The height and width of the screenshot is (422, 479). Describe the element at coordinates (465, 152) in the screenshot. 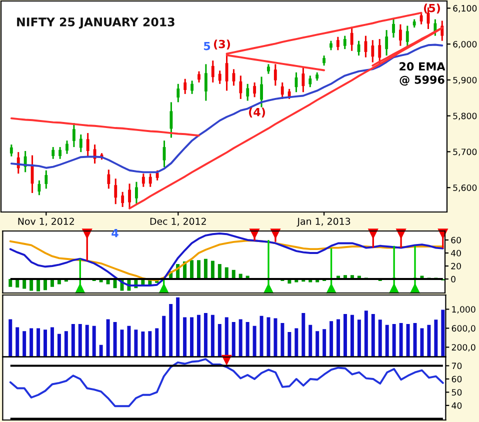

I see `y-tick-label: 5,700` at that location.